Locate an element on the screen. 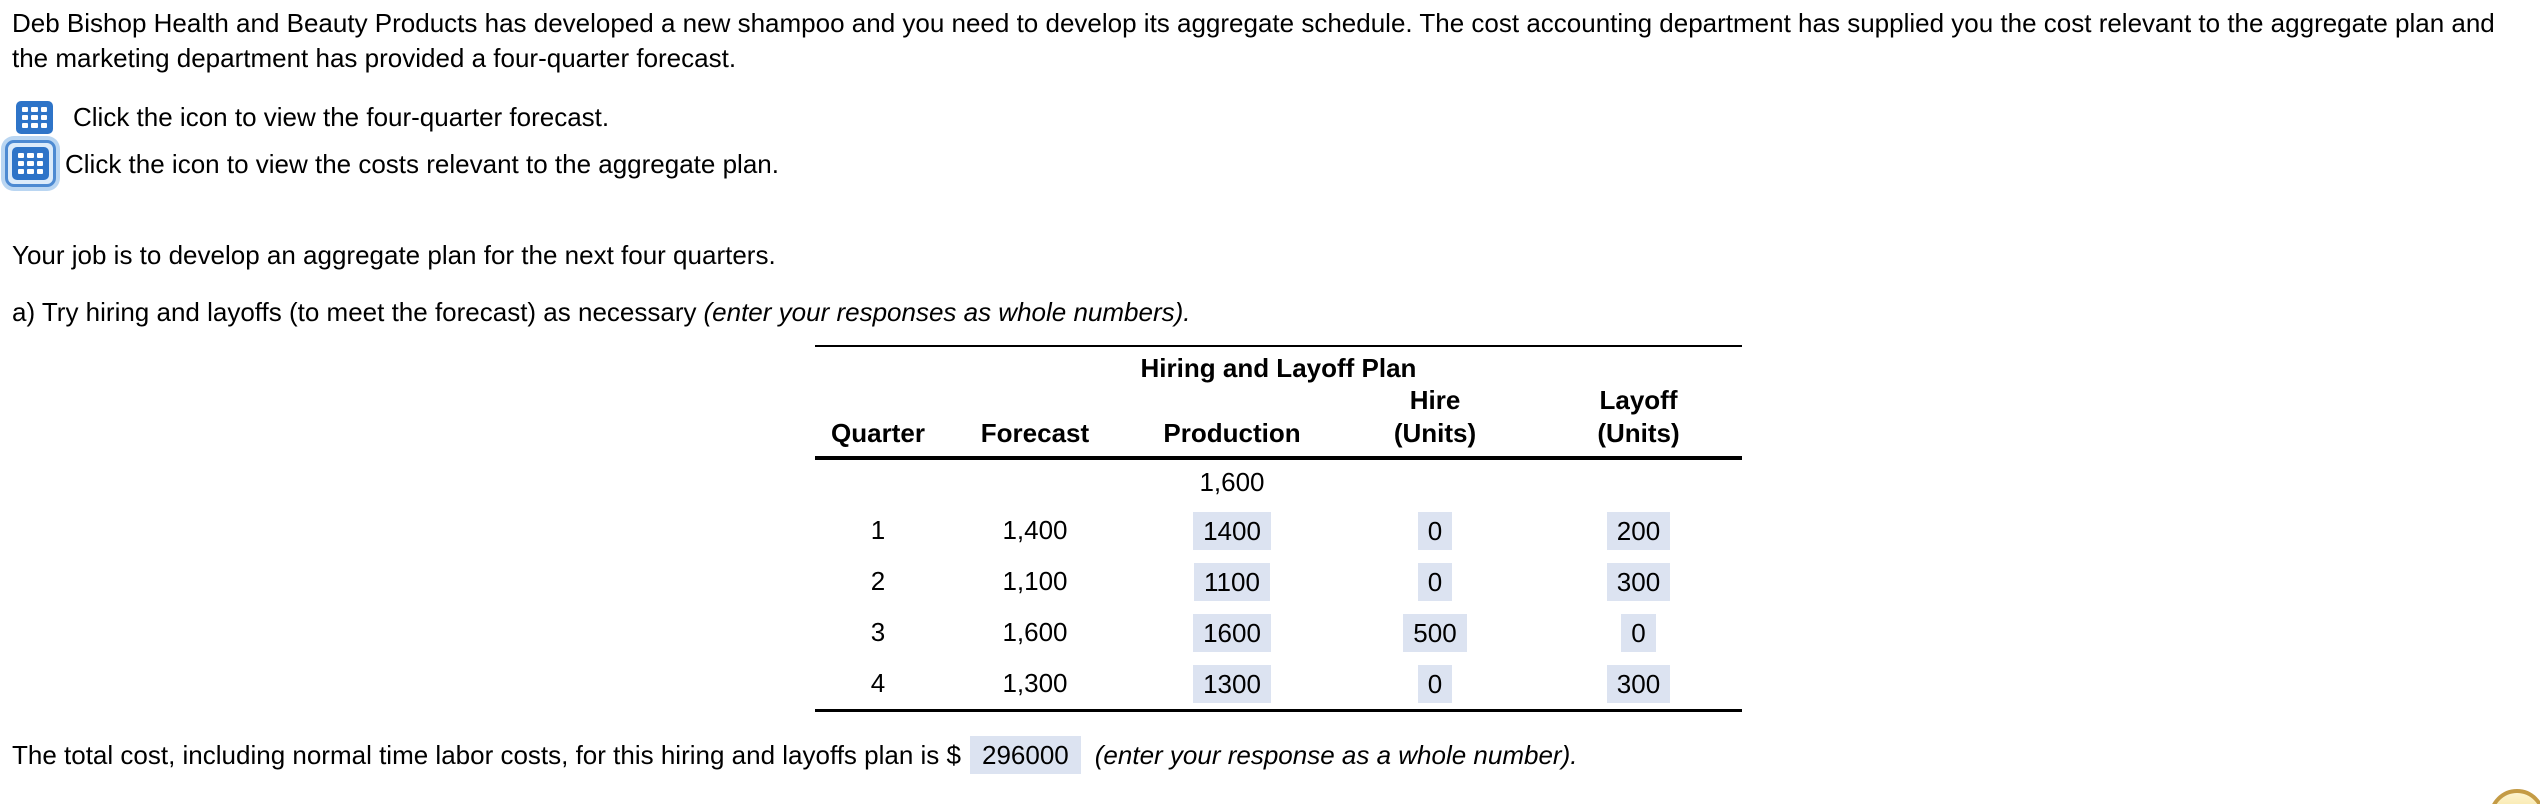  col-header-hire: Hire (Units) is located at coordinates (1435, 422).